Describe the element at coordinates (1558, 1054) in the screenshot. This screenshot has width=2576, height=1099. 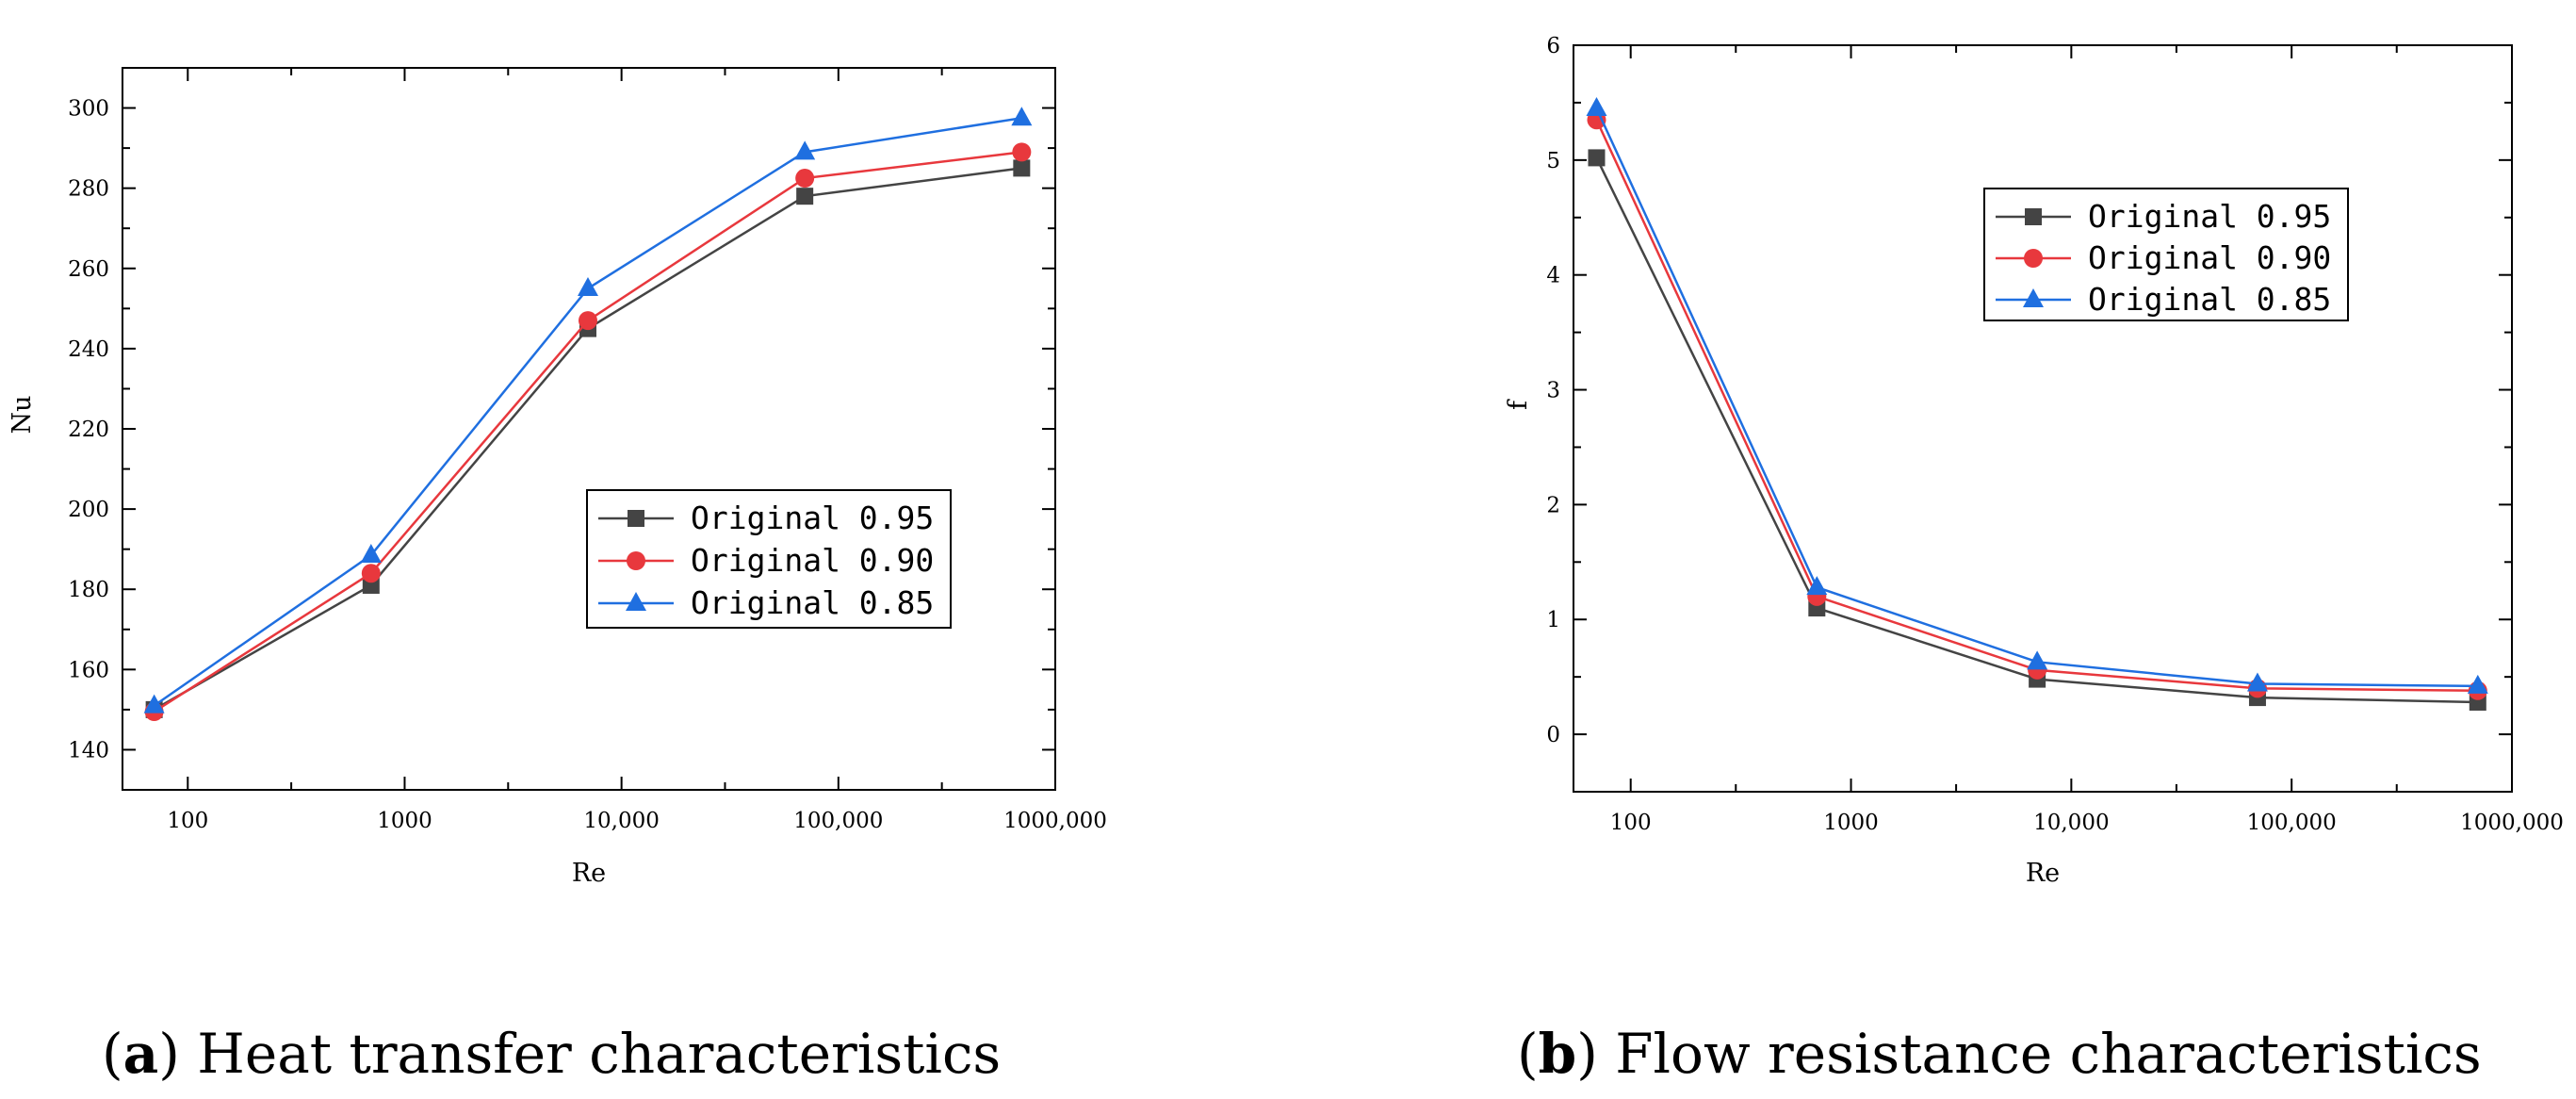
I see `caption-letter: b` at that location.